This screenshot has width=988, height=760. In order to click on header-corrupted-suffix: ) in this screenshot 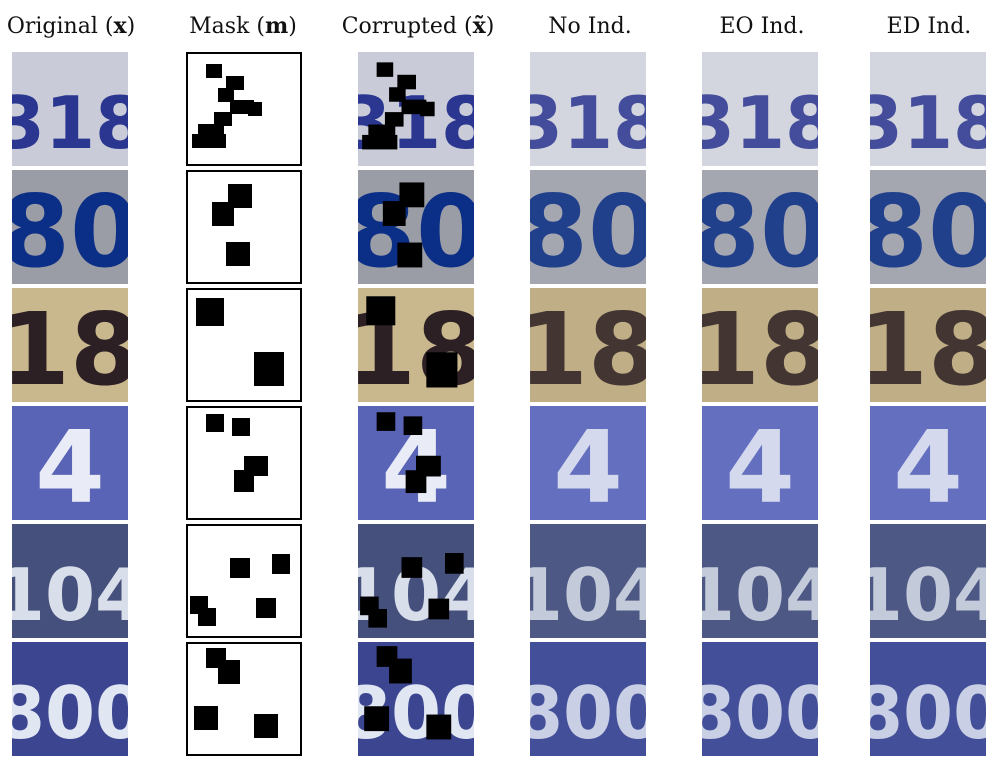, I will do `click(490, 26)`.